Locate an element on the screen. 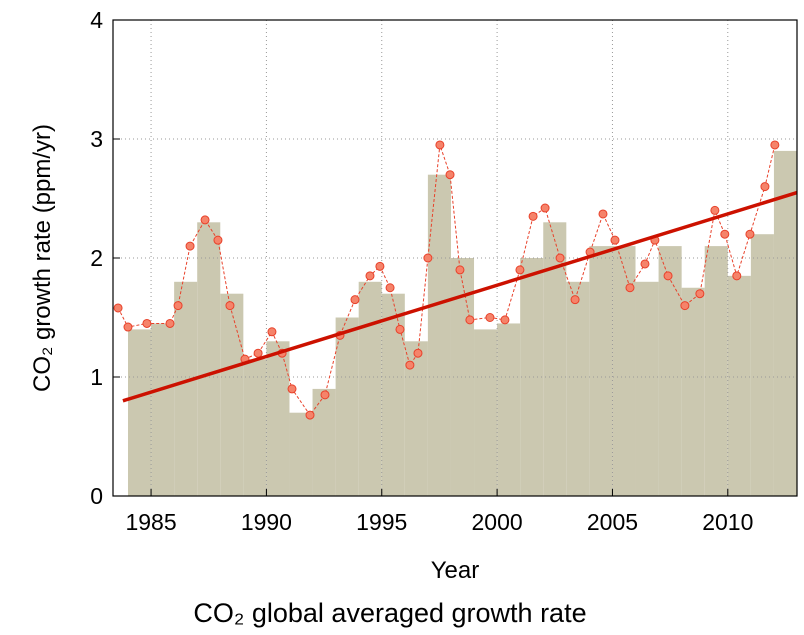 Image resolution: width=804 pixels, height=635 pixels. y-tick-label: 4 is located at coordinates (96, 20).